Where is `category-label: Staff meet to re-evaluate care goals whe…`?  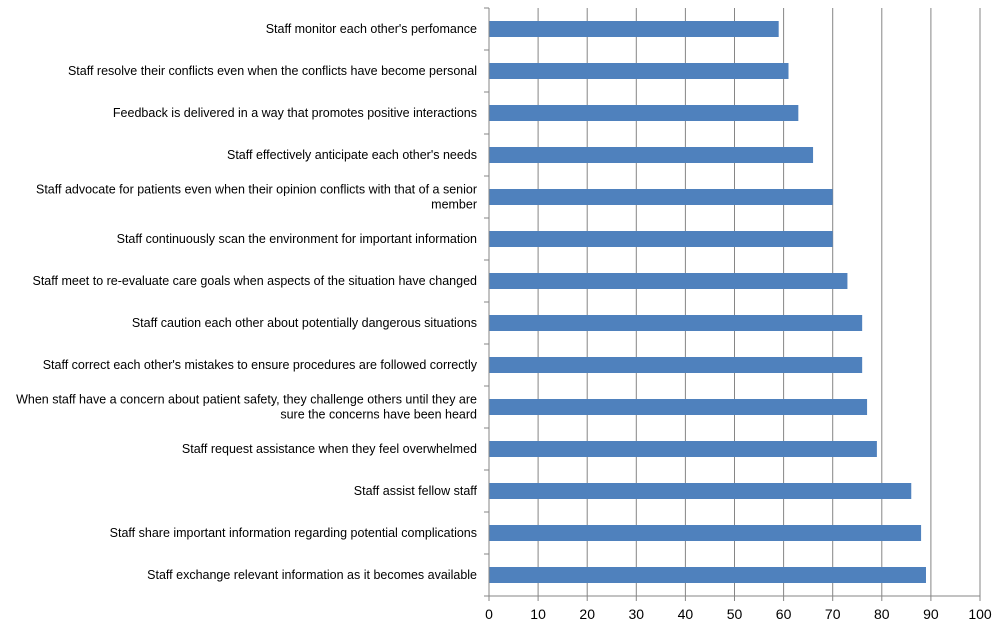 category-label: Staff meet to re-evaluate care goals whe… is located at coordinates (255, 281).